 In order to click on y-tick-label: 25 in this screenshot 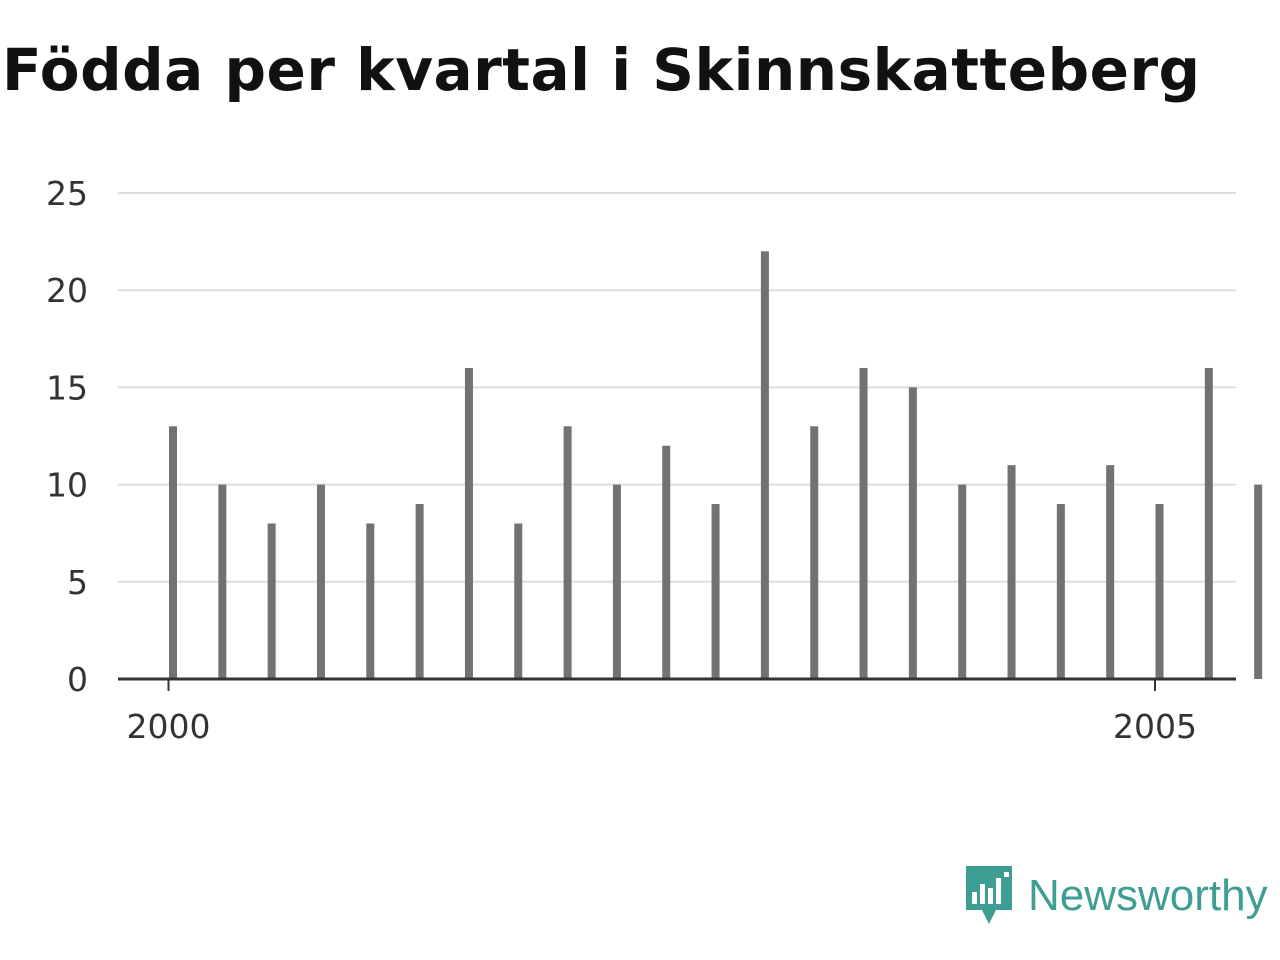, I will do `click(67, 193)`.